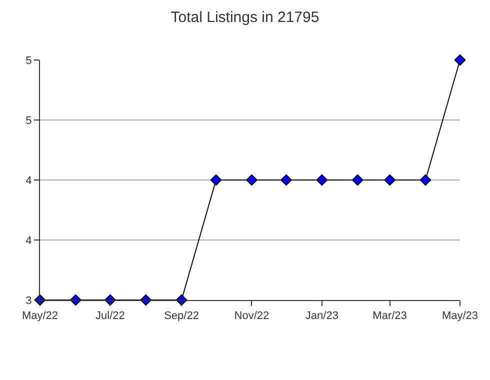 The height and width of the screenshot is (380, 490). What do you see at coordinates (245, 17) in the screenshot?
I see `chart-title: Total Listings in 21795` at bounding box center [245, 17].